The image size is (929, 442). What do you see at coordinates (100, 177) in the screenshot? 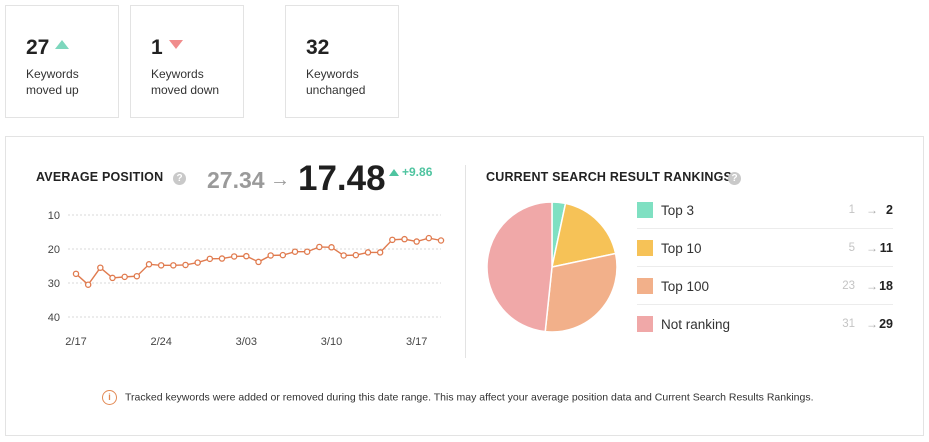
I see `average-position-title: AVERAGE POSITION` at bounding box center [100, 177].